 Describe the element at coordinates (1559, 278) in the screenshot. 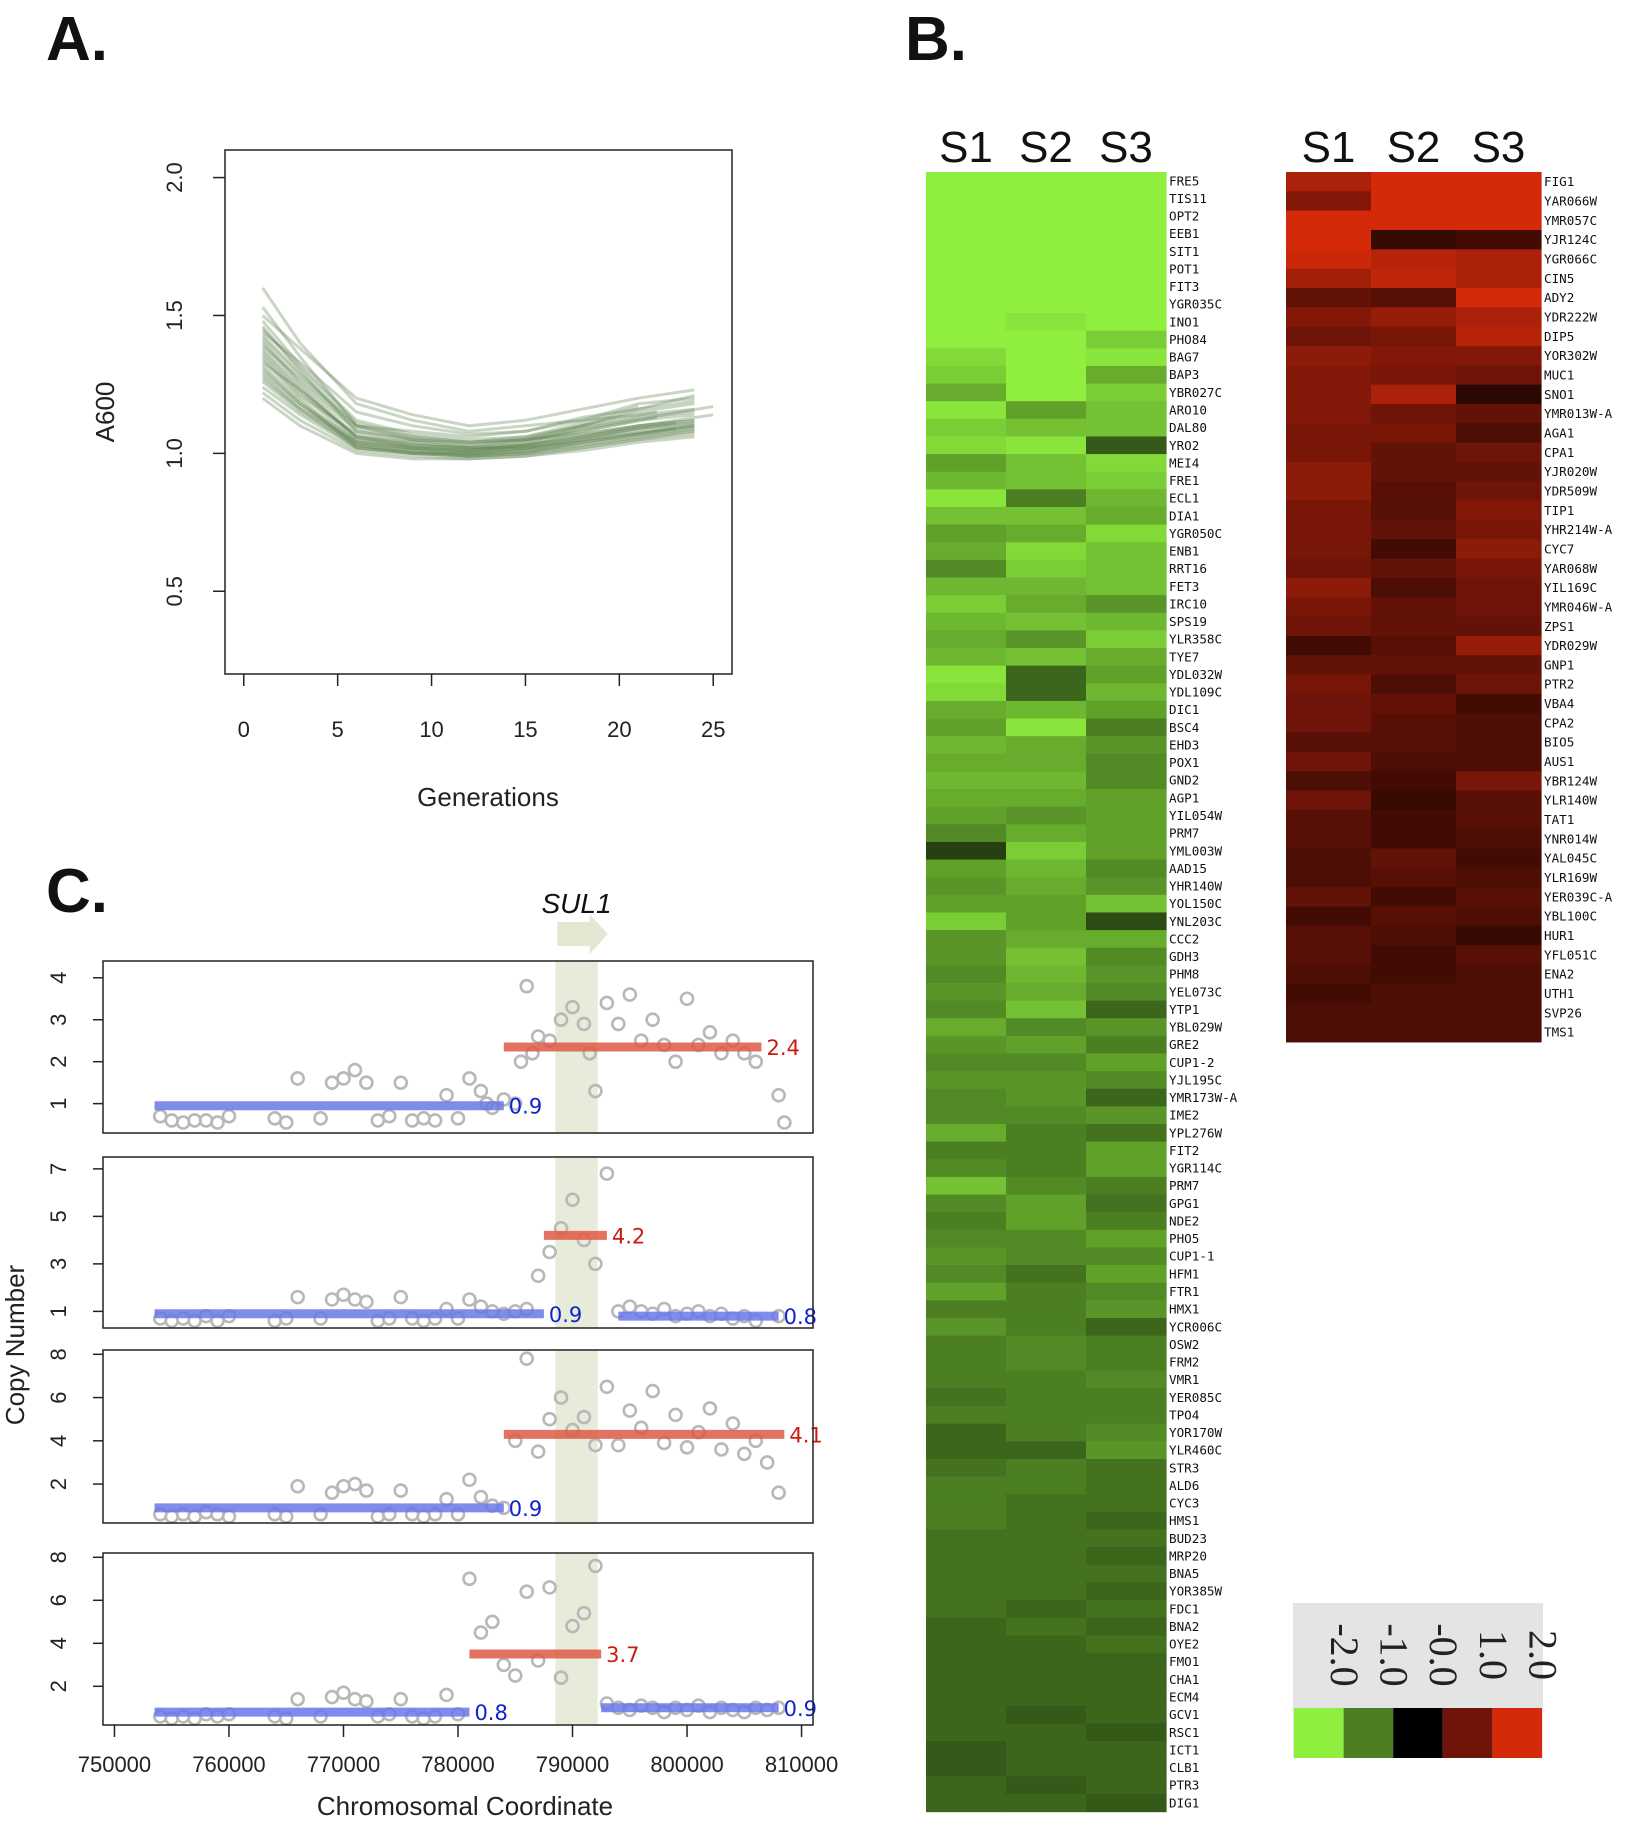

I see `gene-label: CIN5` at that location.